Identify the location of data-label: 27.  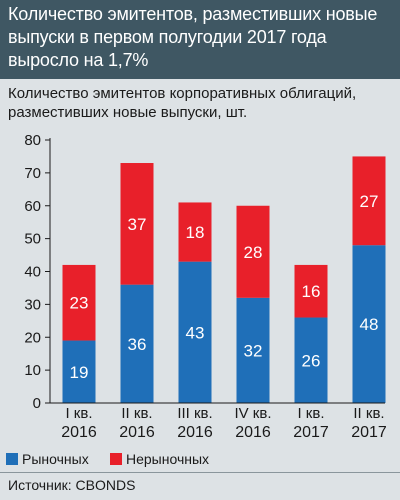
(369, 201).